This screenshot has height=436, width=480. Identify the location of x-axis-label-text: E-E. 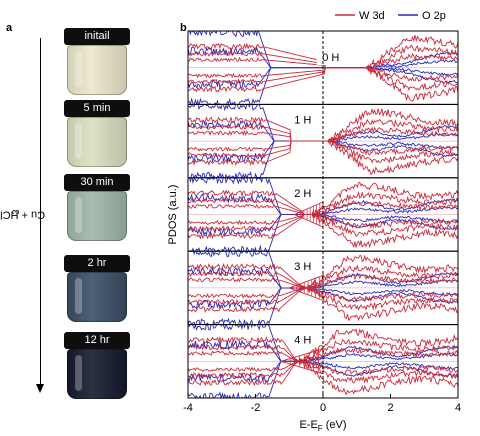
(308, 425).